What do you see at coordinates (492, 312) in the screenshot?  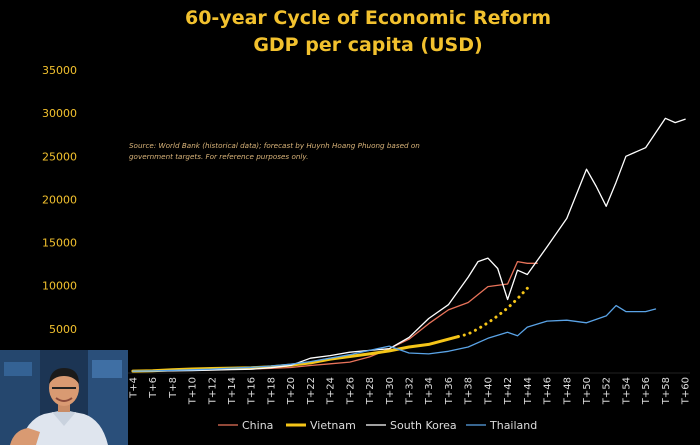 I see `series-line-vietnam-forecast` at bounding box center [492, 312].